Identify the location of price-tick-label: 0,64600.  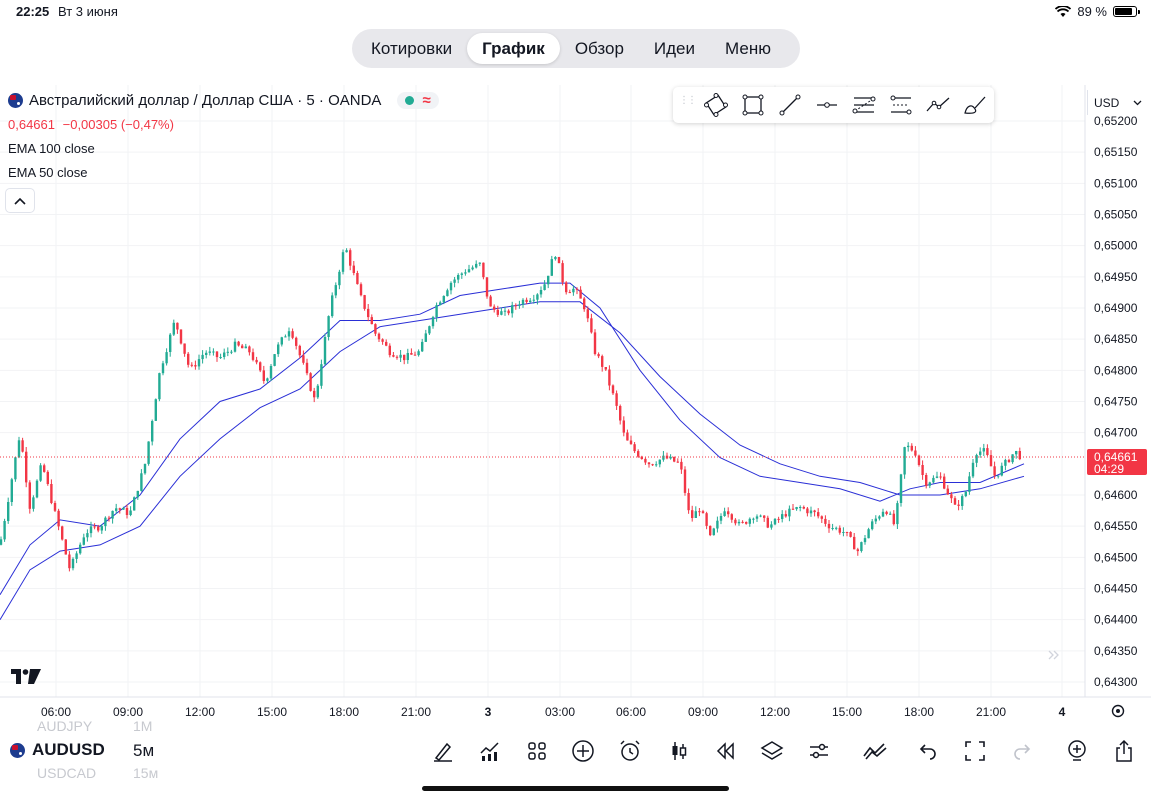
(1116, 495).